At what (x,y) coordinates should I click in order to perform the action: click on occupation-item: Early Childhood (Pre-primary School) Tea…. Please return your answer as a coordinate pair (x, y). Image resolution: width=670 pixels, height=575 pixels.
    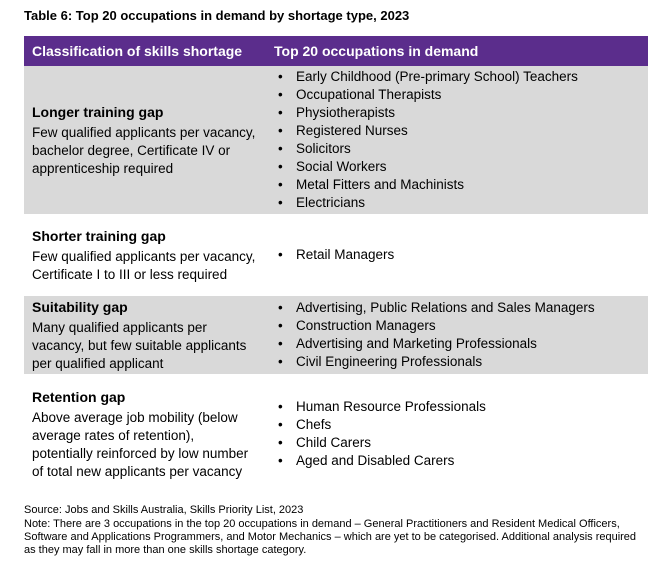
    Looking at the image, I should click on (457, 77).